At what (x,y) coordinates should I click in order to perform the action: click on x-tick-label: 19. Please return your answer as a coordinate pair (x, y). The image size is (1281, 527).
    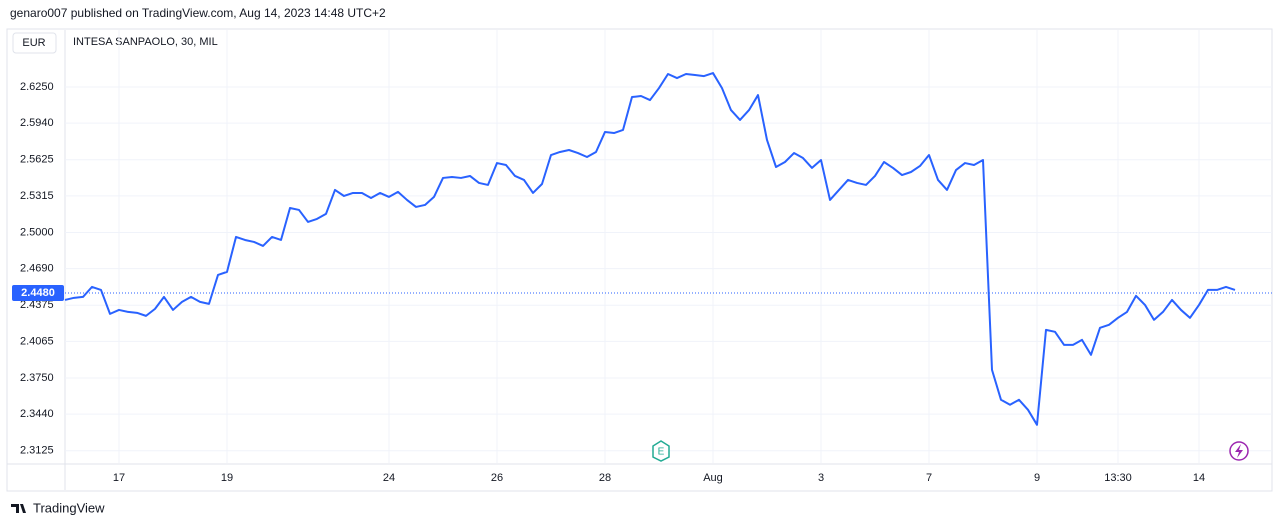
    Looking at the image, I should click on (227, 478).